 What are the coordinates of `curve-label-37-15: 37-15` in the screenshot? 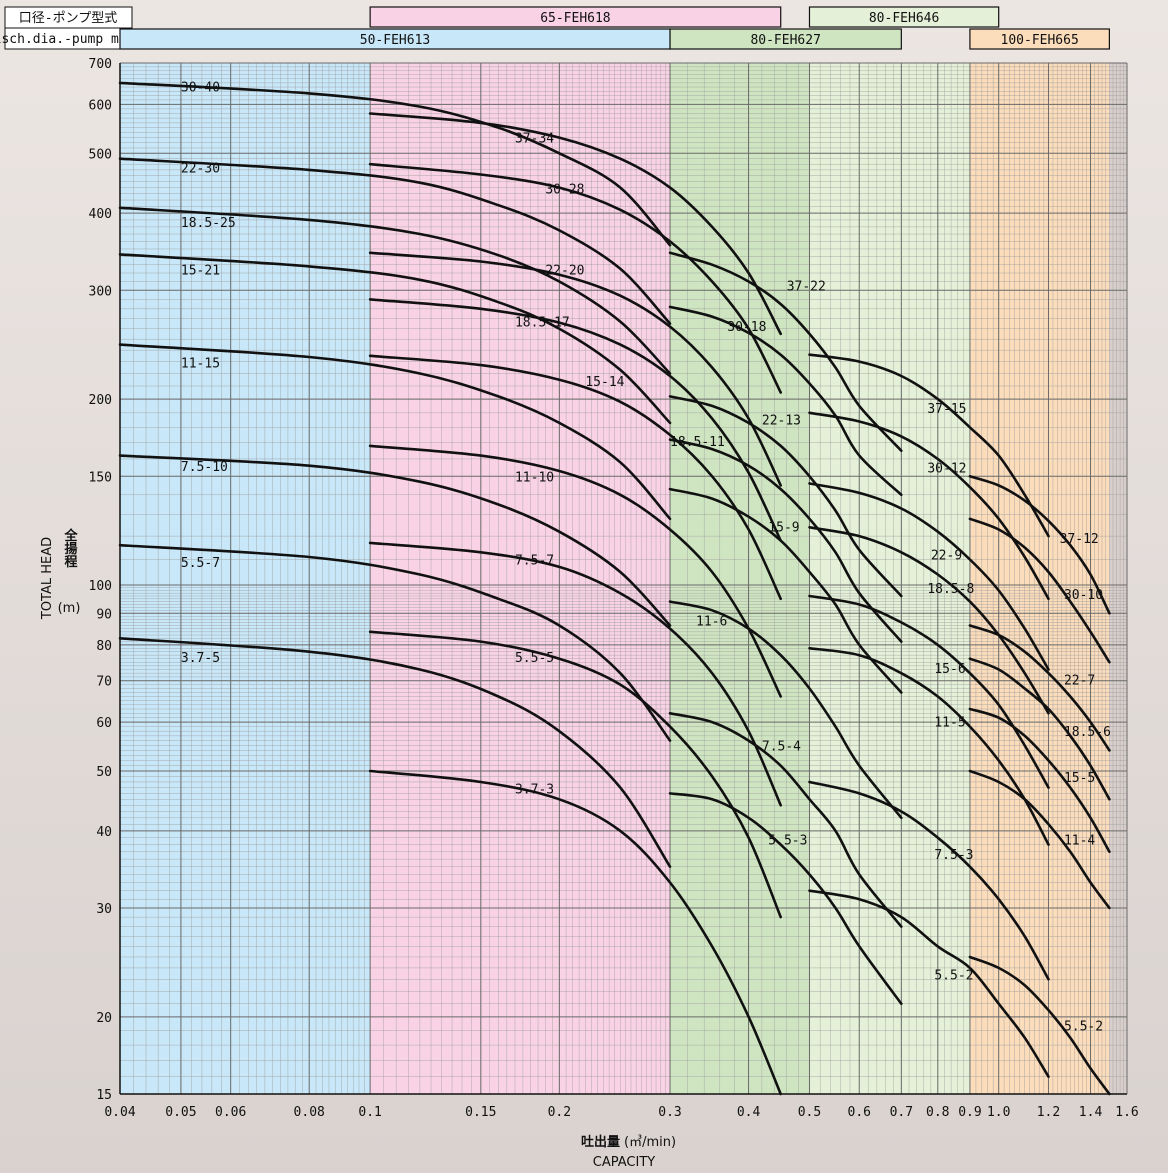 It's located at (946, 409).